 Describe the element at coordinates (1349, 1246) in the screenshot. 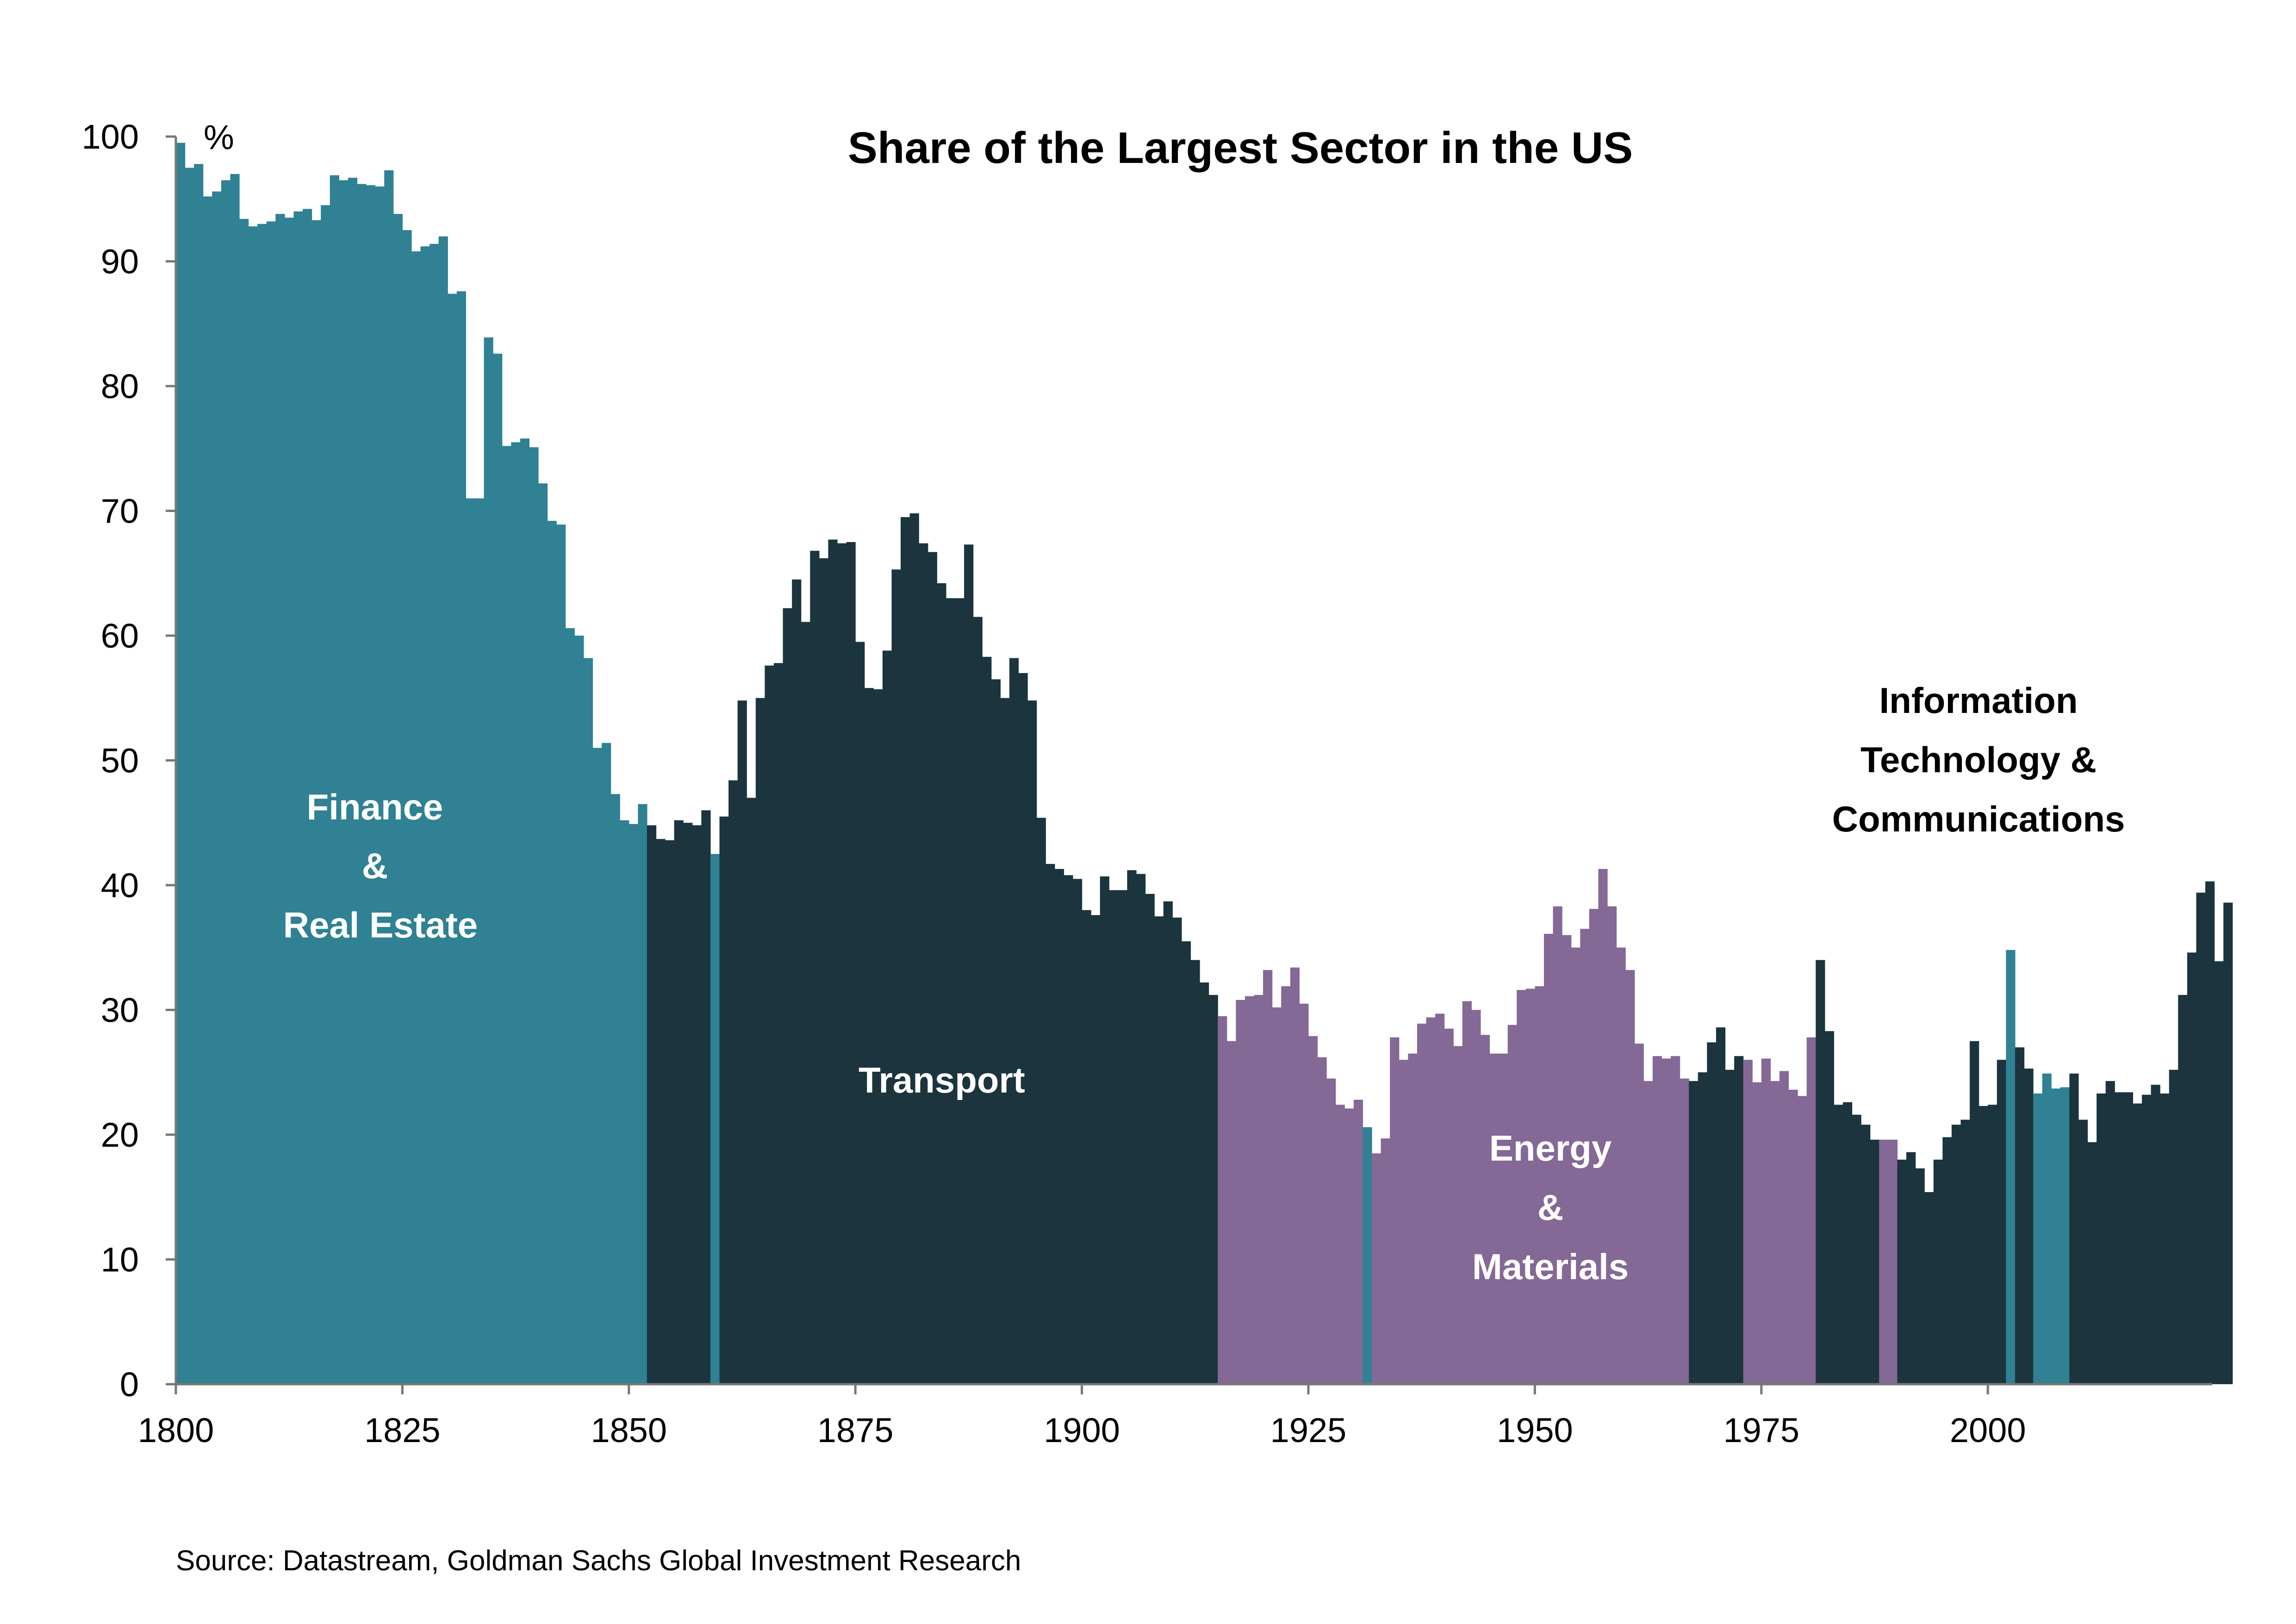

I see `bar-1929` at that location.